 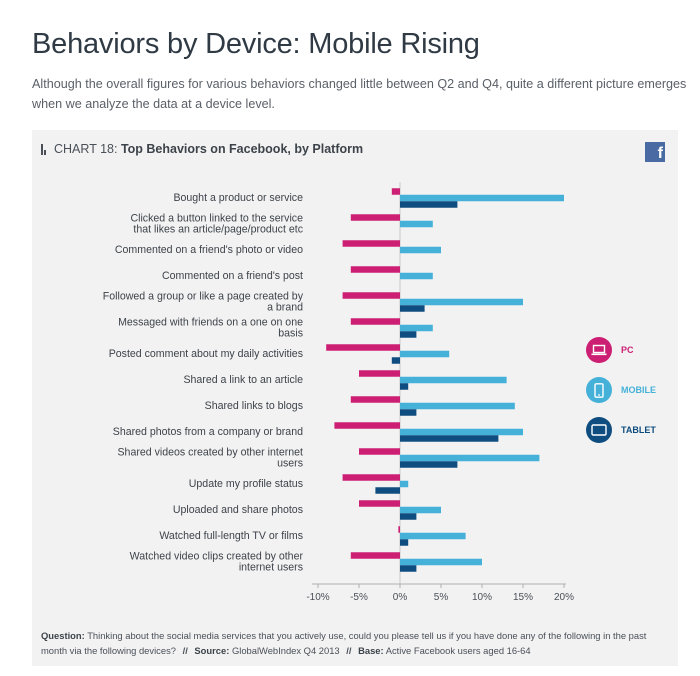 I want to click on category-label: Shared photos from a company or brand, so click(x=208, y=432).